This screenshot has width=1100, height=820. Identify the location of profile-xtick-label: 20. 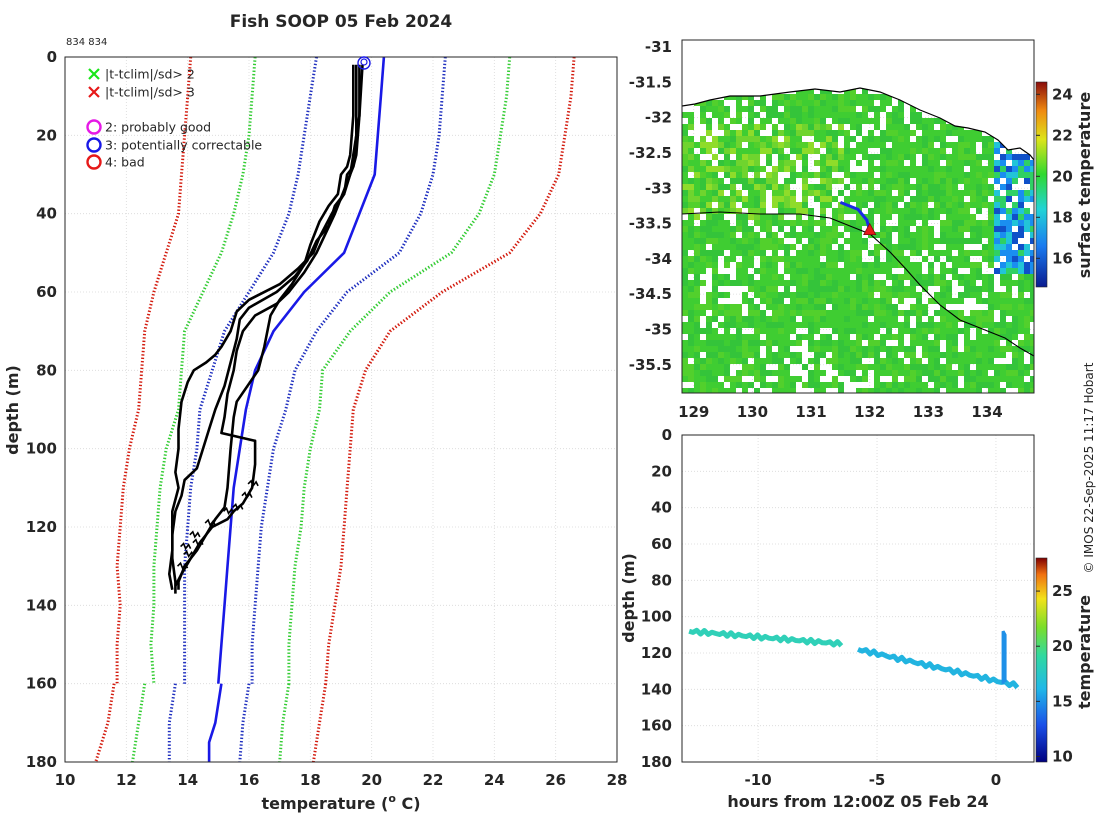
(371, 780).